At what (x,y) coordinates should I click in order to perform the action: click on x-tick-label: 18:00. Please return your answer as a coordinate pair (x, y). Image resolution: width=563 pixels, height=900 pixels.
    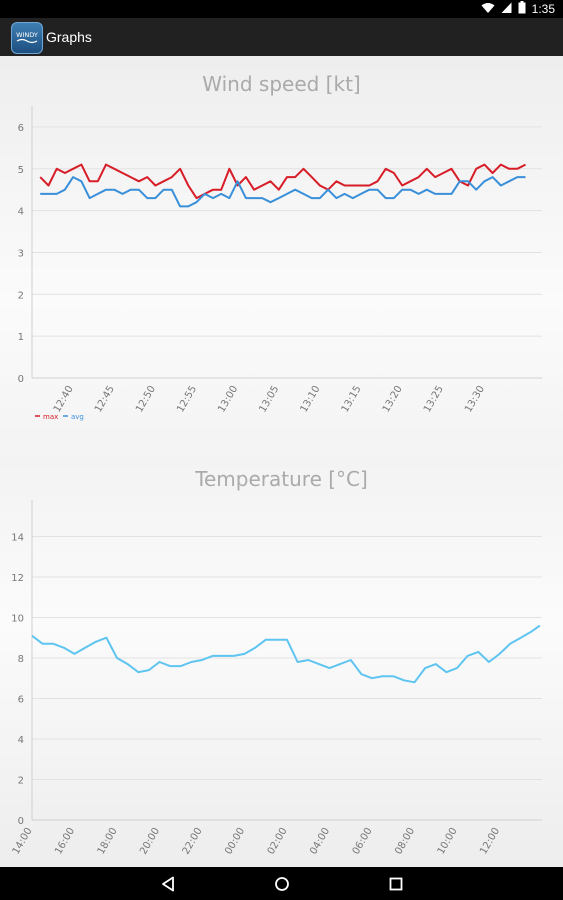
    Looking at the image, I should click on (108, 841).